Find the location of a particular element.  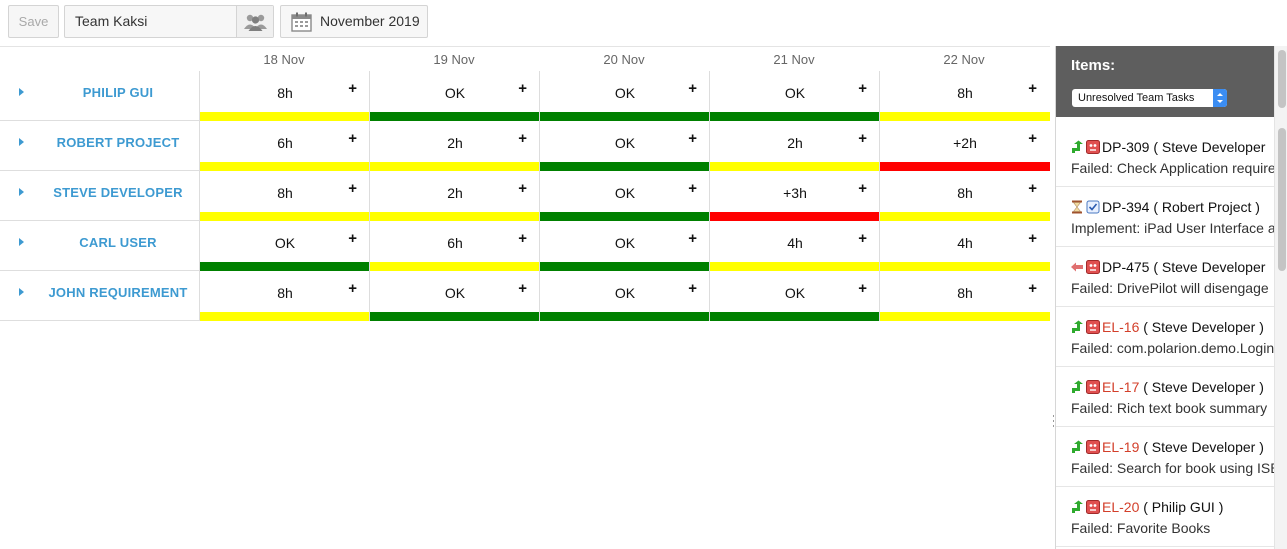

work-item-assignee: ( Robert Project ) is located at coordinates (1204, 207).